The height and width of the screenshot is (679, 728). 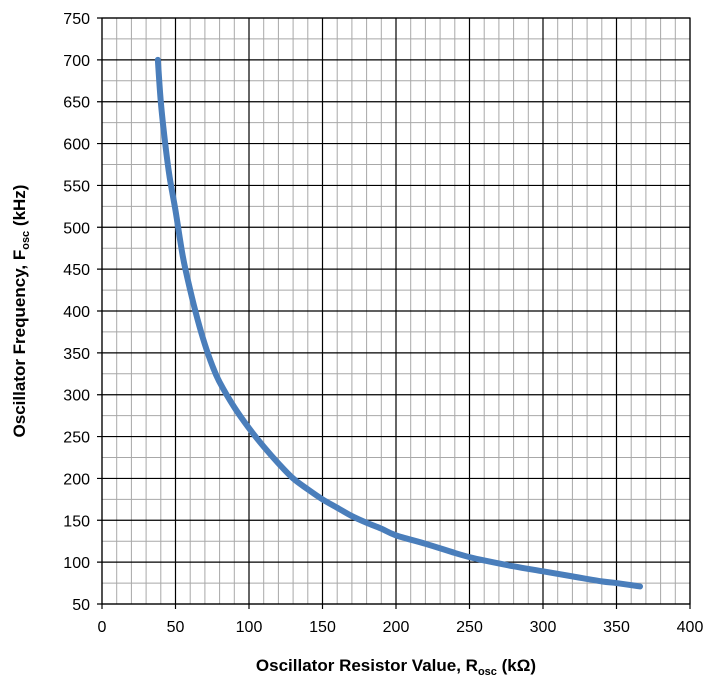 What do you see at coordinates (76, 103) in the screenshot?
I see `y-tick-label: 650` at bounding box center [76, 103].